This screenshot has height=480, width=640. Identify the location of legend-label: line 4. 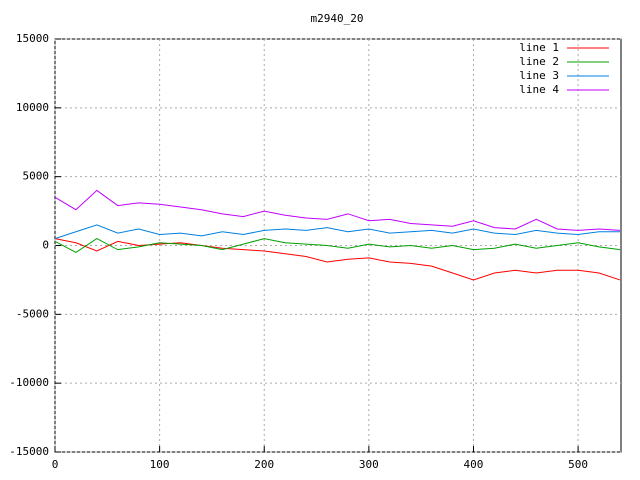
(539, 89).